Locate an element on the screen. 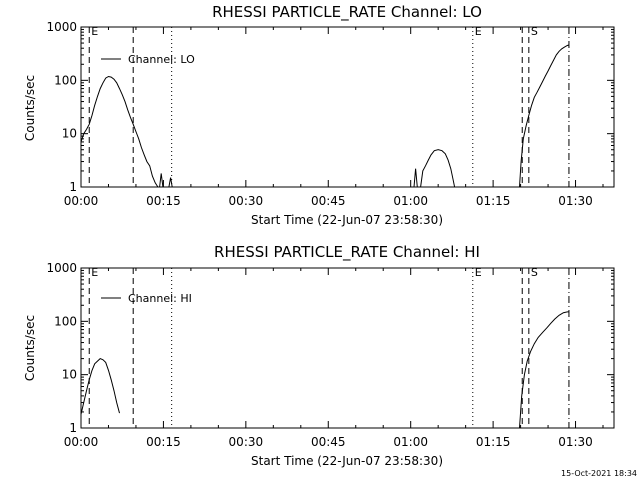  panel-lo-x-tick-label: 00:15 is located at coordinates (163, 201).